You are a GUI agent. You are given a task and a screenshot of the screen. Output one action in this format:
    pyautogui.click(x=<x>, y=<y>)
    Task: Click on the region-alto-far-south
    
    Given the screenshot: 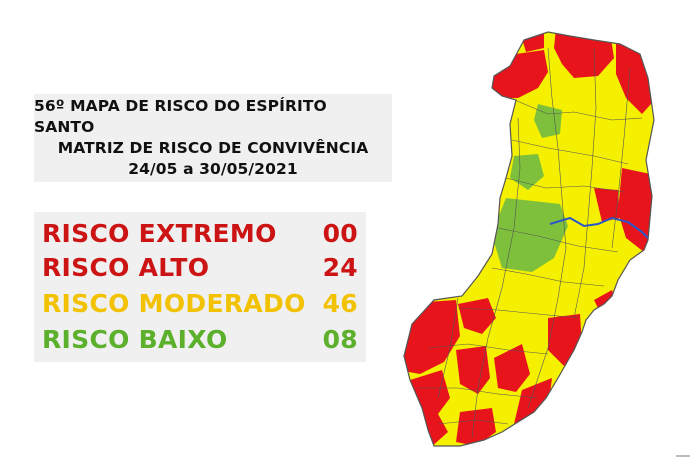 What is the action you would take?
    pyautogui.click(x=476, y=427)
    